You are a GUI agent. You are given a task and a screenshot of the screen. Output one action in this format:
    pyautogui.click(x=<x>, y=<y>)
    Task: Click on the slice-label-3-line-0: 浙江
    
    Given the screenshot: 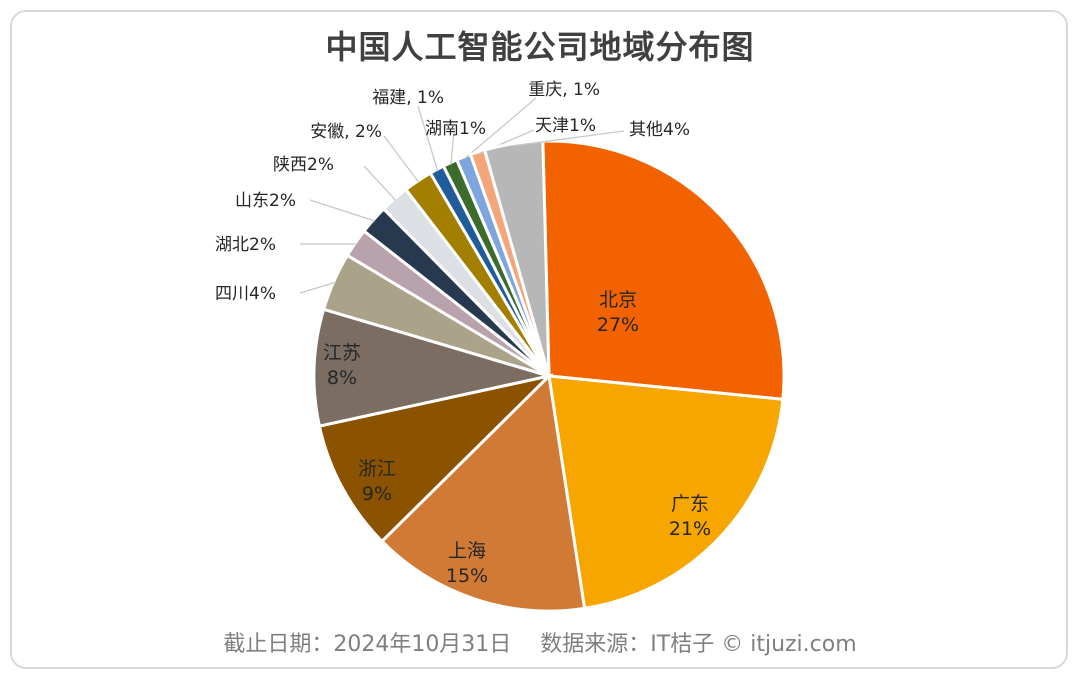 What is the action you would take?
    pyautogui.click(x=377, y=469)
    